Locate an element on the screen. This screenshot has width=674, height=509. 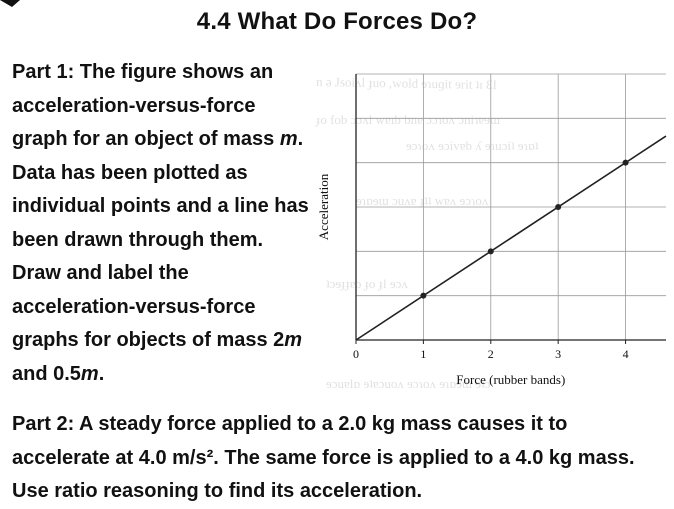
svg-text: ɘɔɿoʌ ɘɔivɐb ʎ ɘɿuɔiʇ ɘɿɒʇ is located at coordinates (472, 145).